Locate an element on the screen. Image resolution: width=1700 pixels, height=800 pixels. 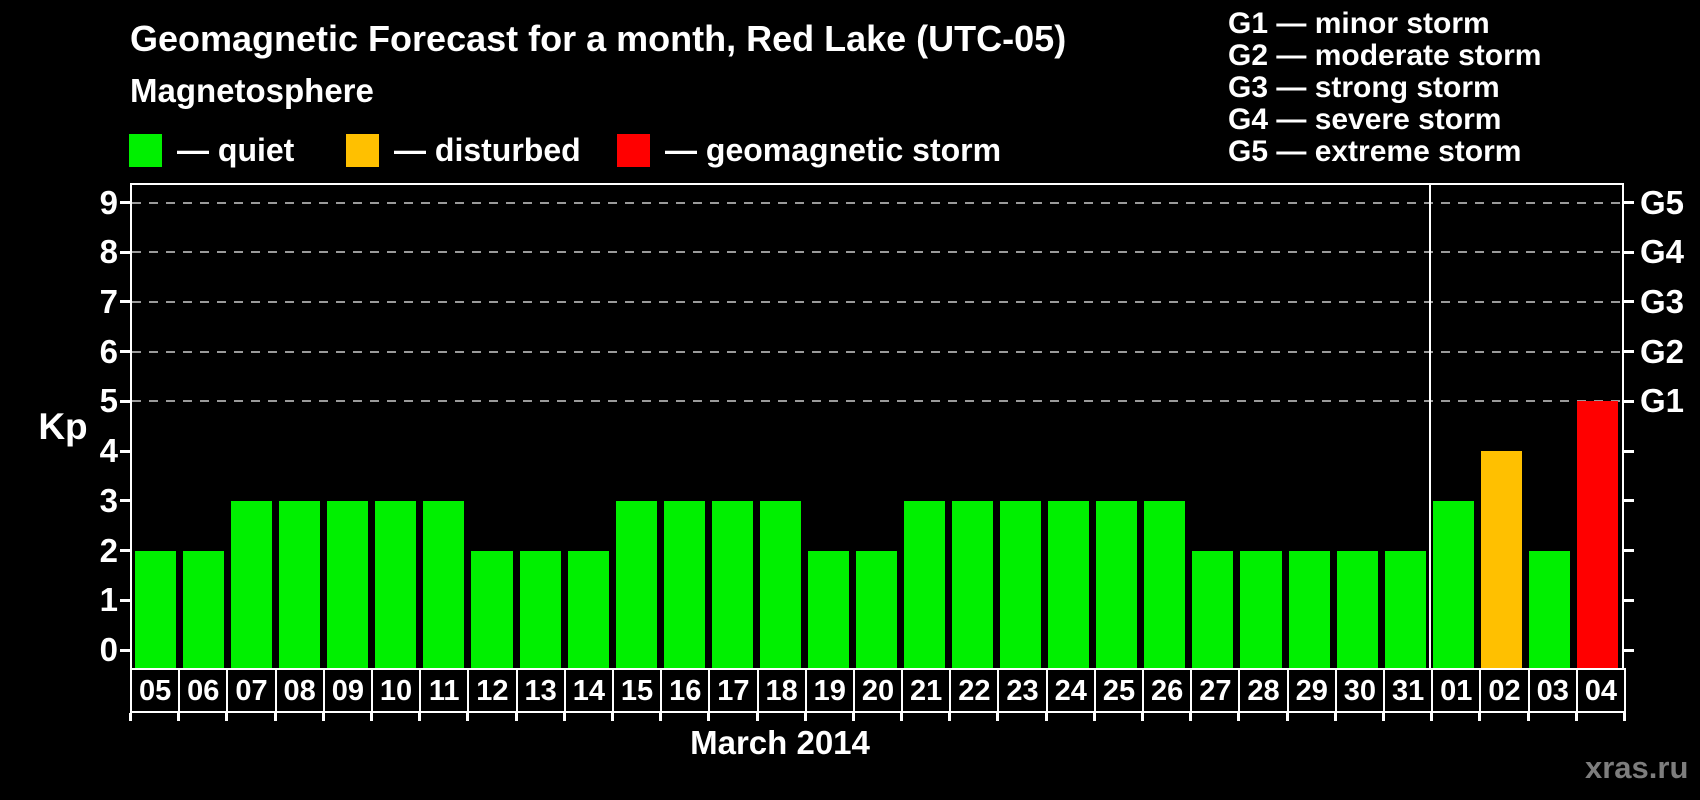
day-label-07: 07 is located at coordinates (251, 690).